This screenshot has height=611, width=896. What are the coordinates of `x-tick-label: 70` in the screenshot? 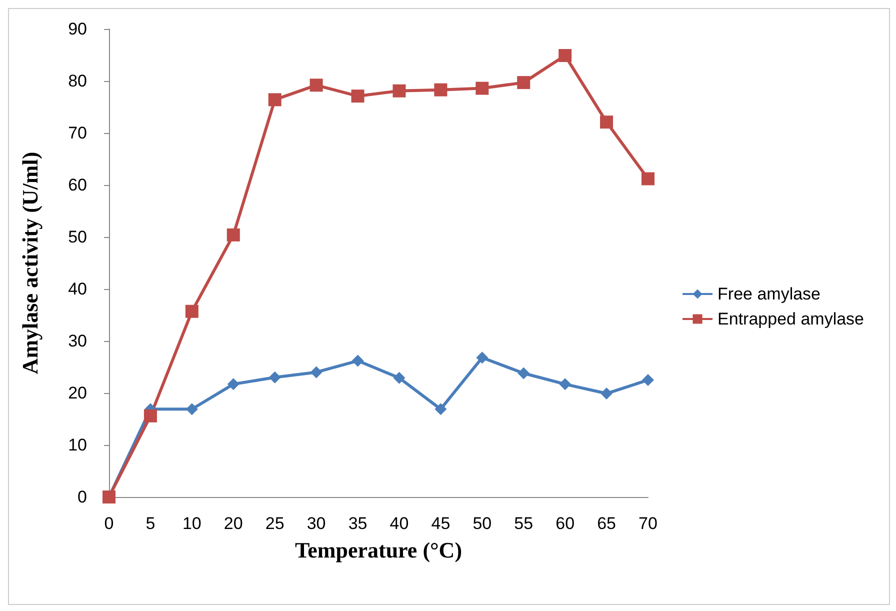 It's located at (648, 523).